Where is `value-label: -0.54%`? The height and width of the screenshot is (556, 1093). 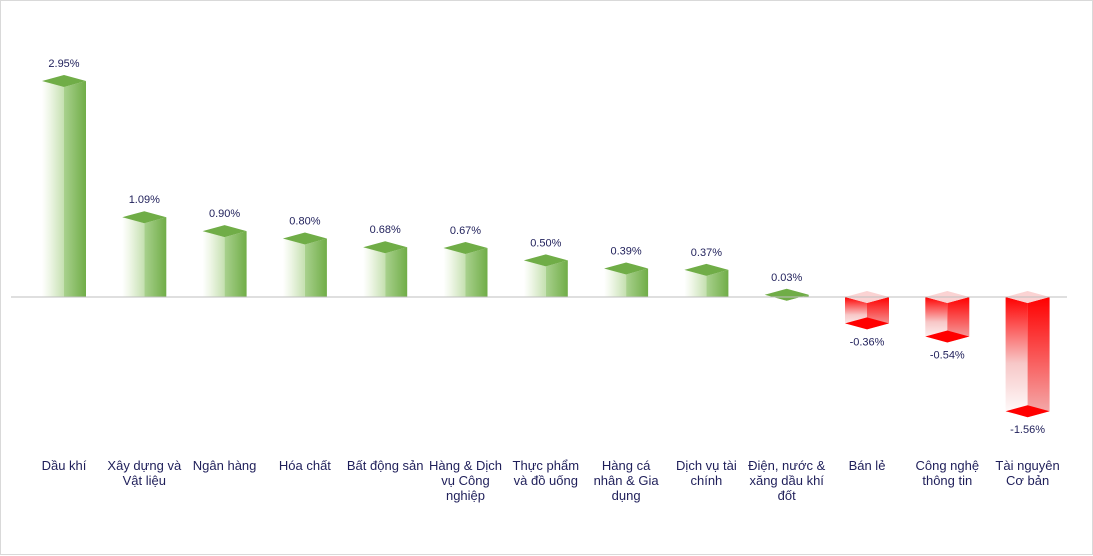 value-label: -0.54% is located at coordinates (947, 356).